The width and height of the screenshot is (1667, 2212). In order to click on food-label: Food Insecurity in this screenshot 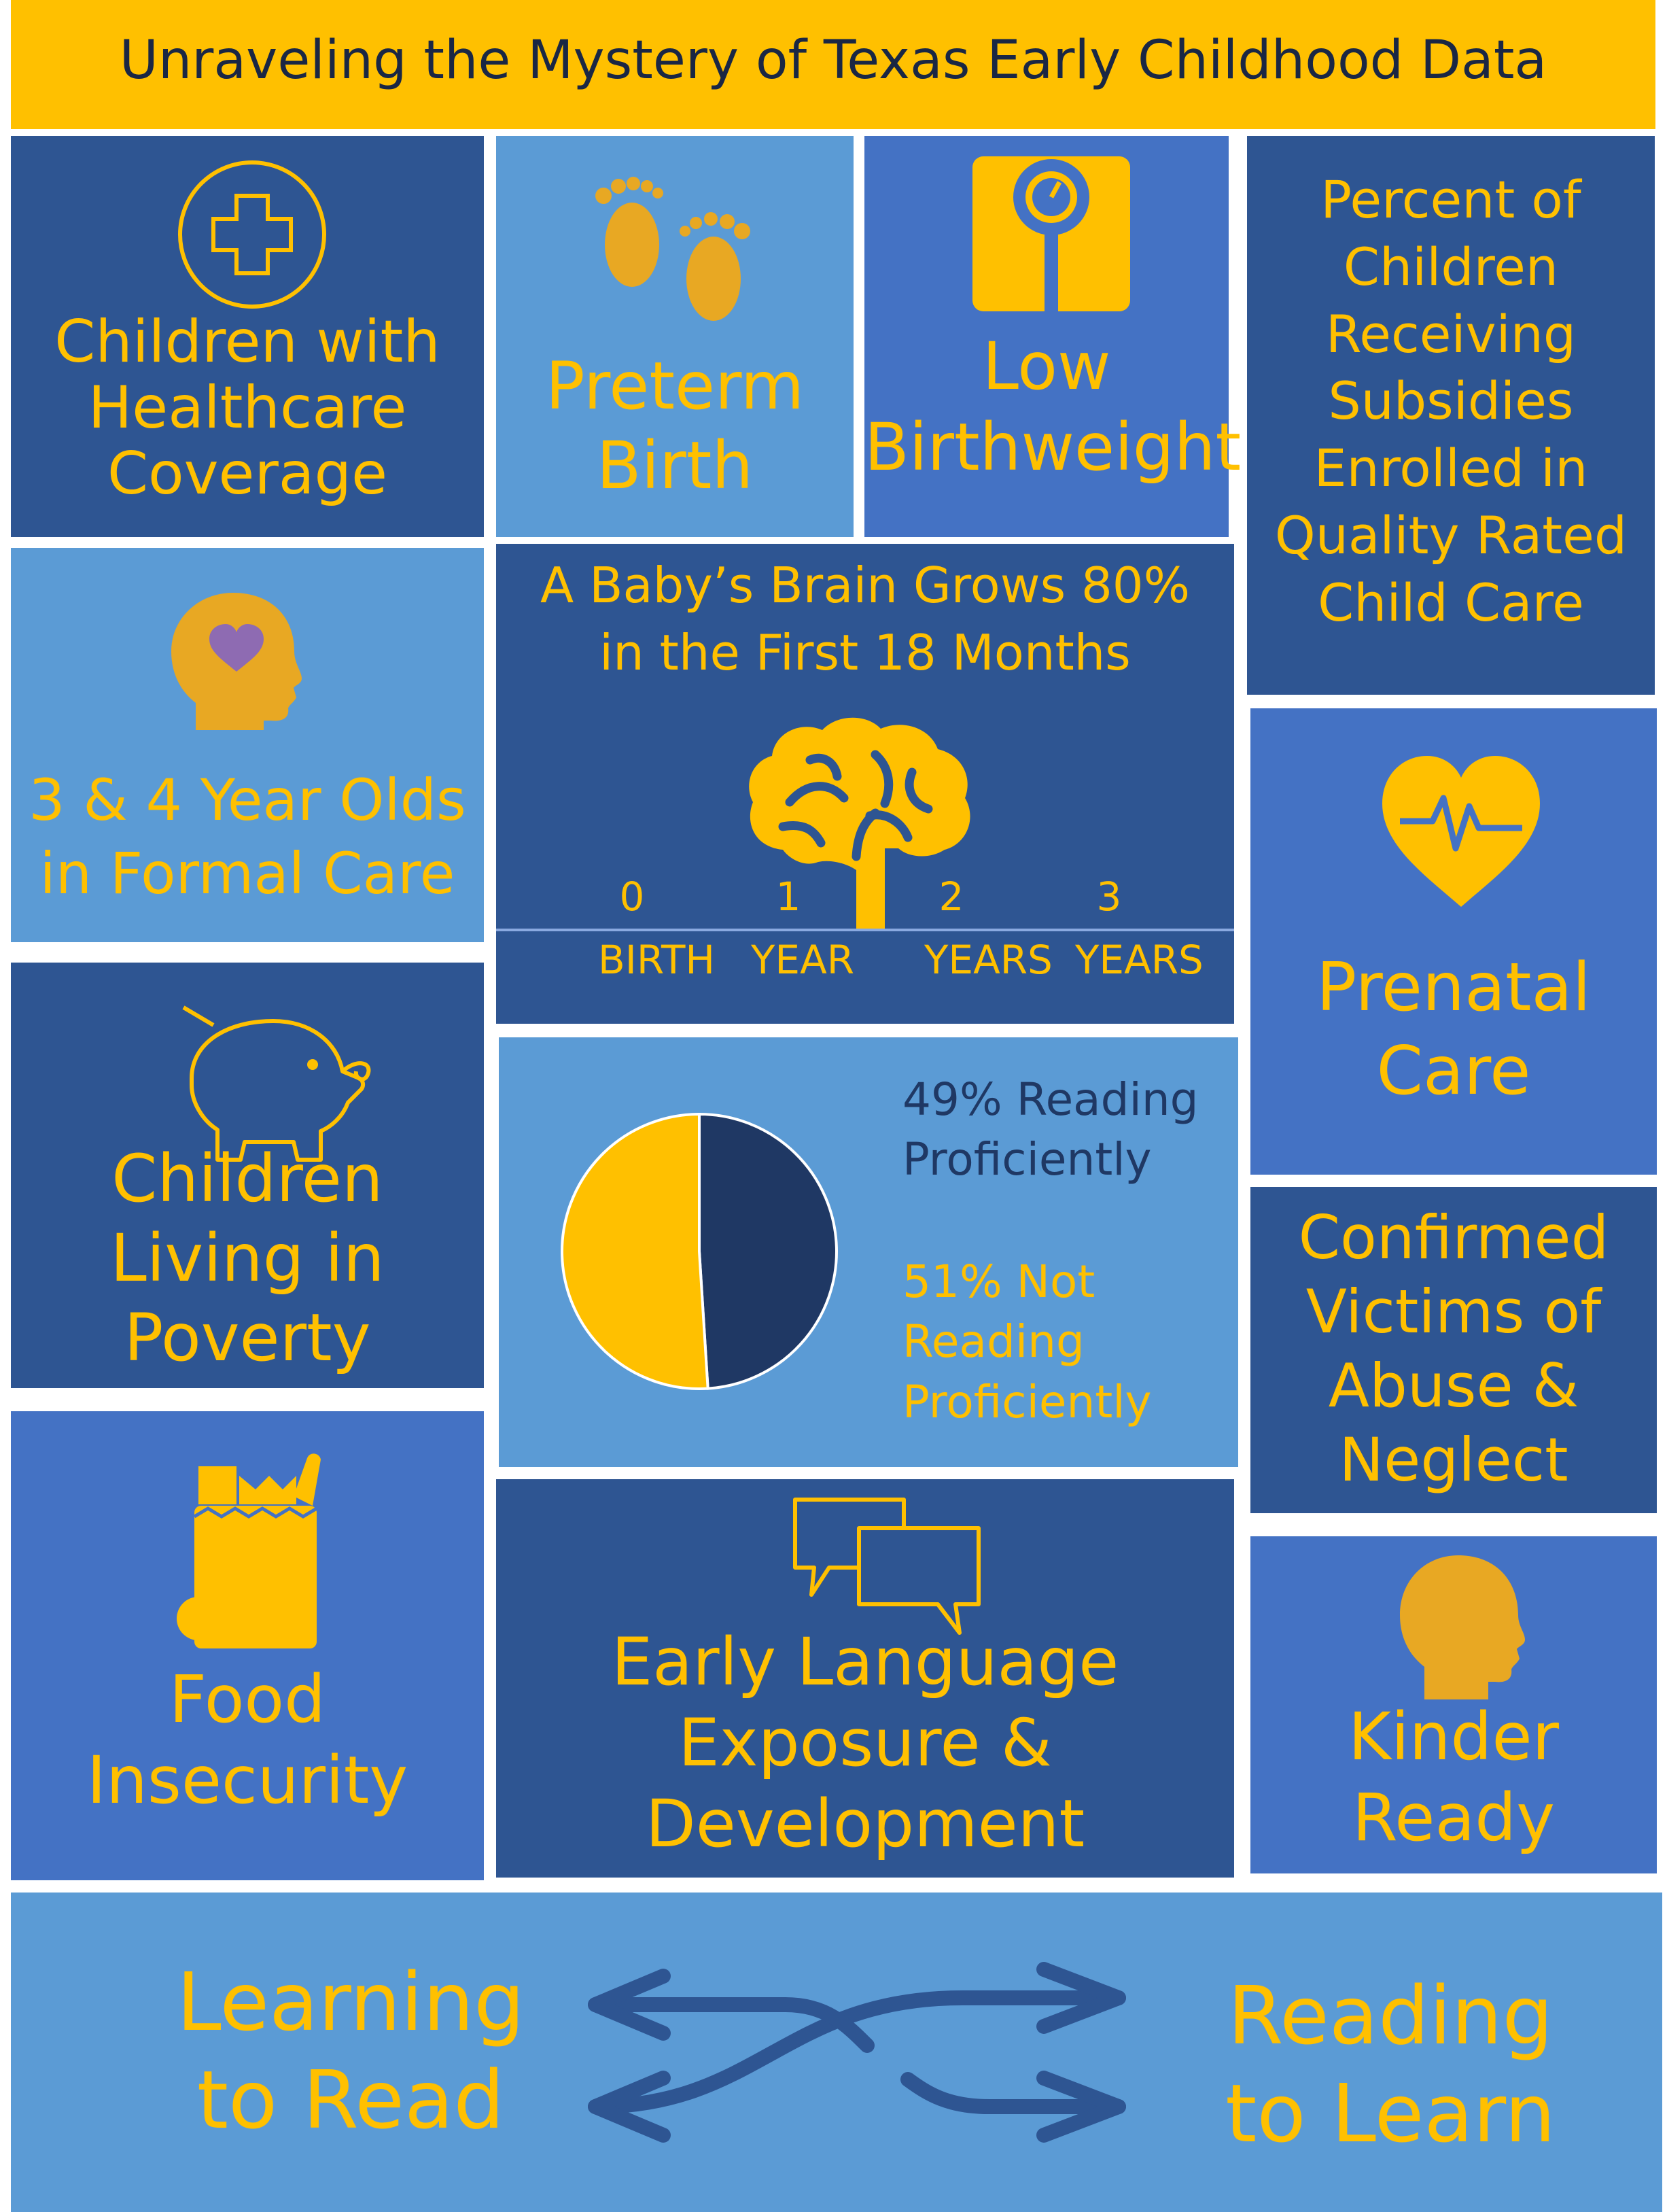, I will do `click(248, 1740)`.